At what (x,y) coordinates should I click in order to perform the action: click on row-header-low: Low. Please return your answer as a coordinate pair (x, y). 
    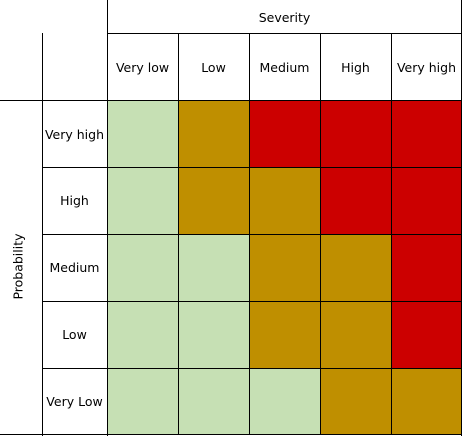
    Looking at the image, I should click on (74, 334).